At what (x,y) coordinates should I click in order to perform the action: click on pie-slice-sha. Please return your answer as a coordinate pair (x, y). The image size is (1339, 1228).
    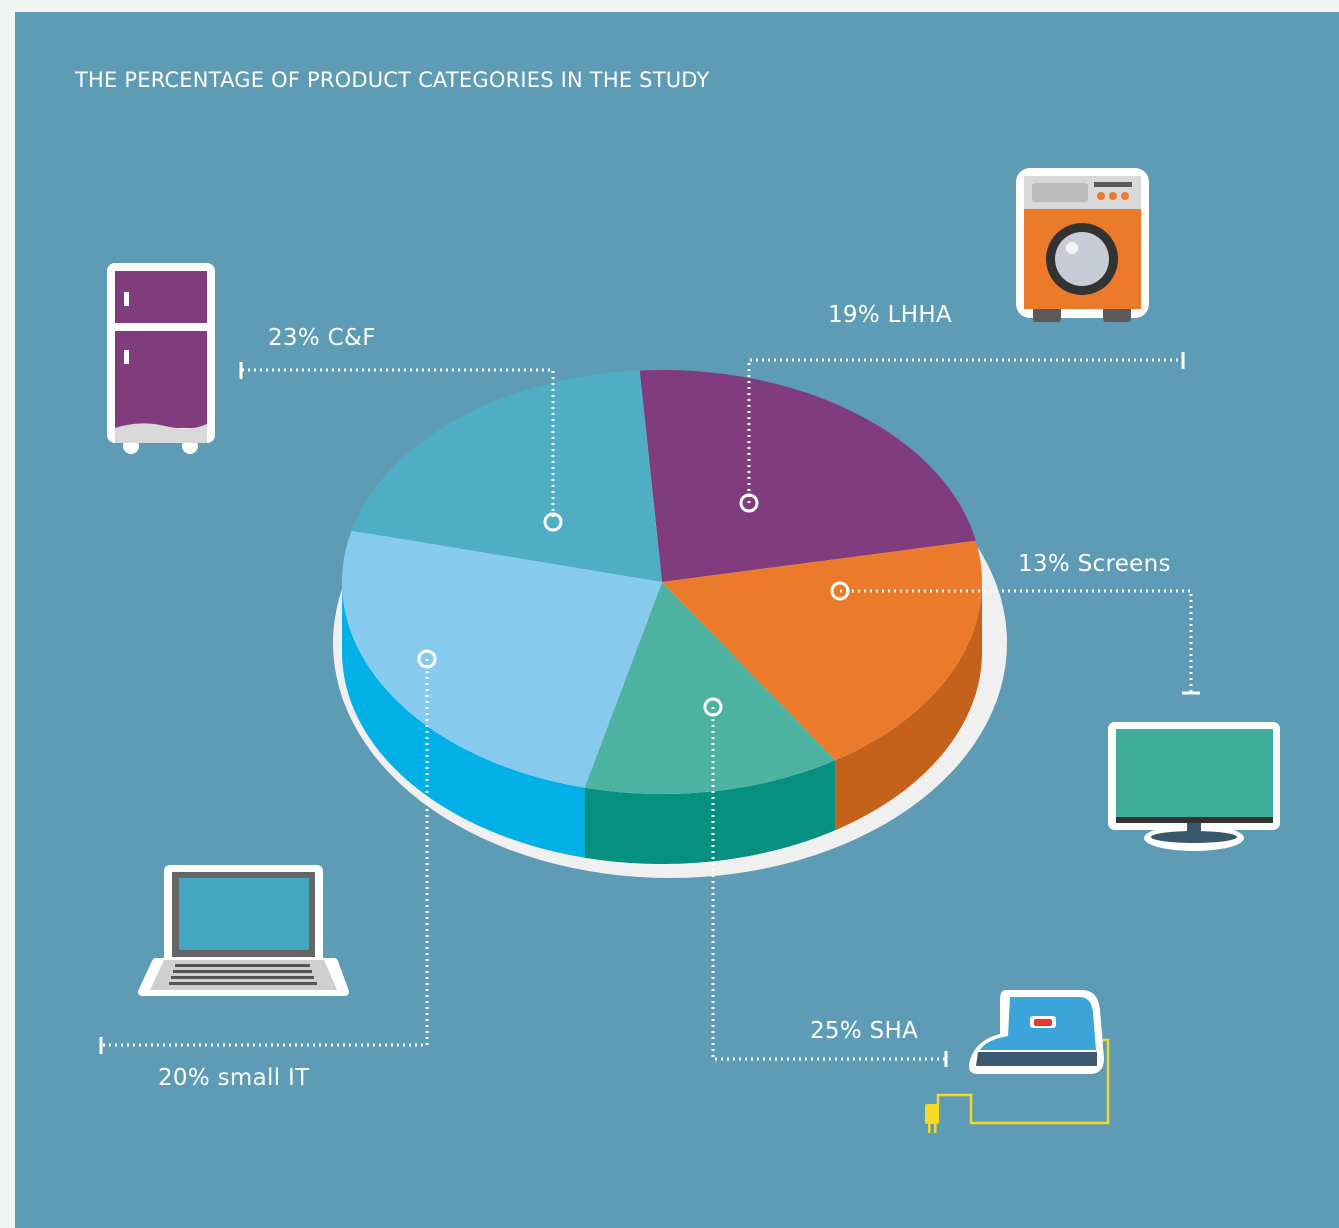
    Looking at the image, I should click on (501, 659).